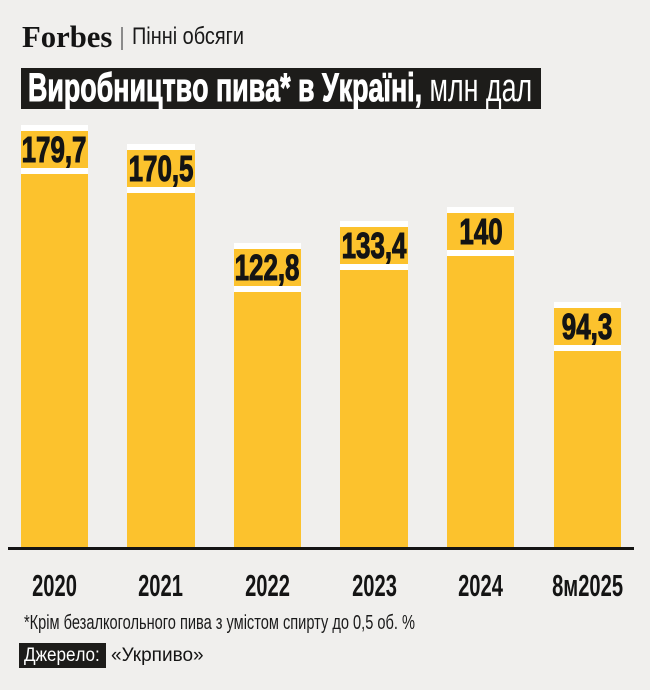  I want to click on bar-value-label-2020: 179,7, so click(54, 149).